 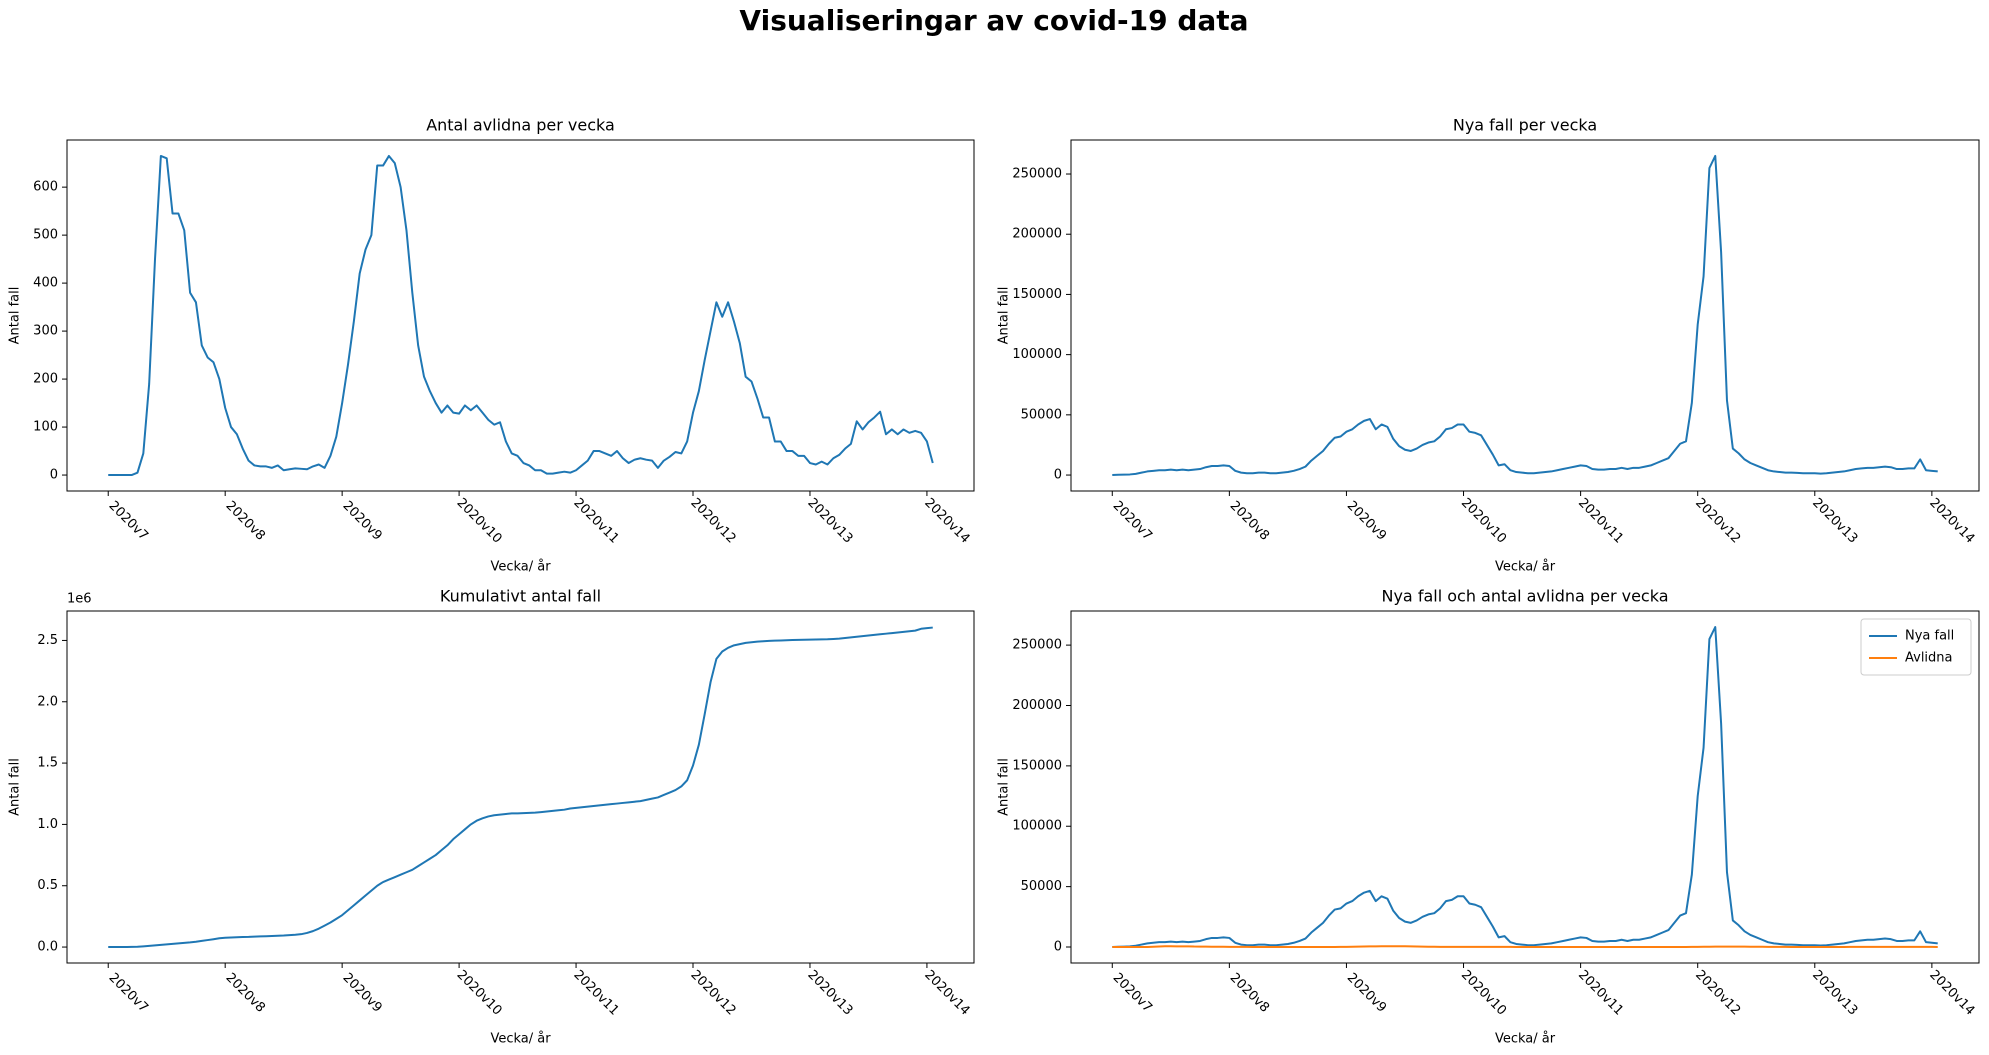 What do you see at coordinates (79, 599) in the screenshot?
I see `y-offset-label: 1e6` at bounding box center [79, 599].